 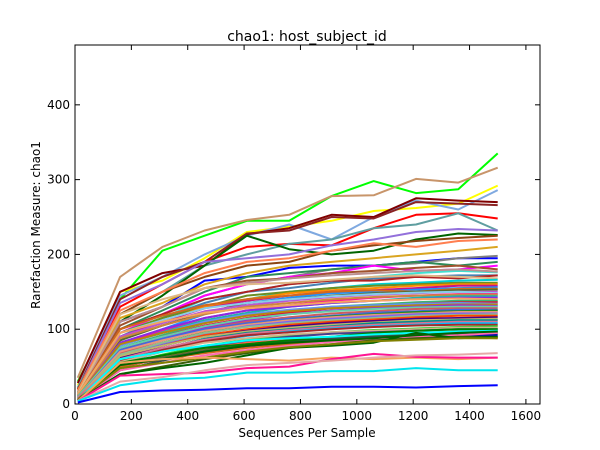 I want to click on x-tick-label: 0, so click(x=75, y=416).